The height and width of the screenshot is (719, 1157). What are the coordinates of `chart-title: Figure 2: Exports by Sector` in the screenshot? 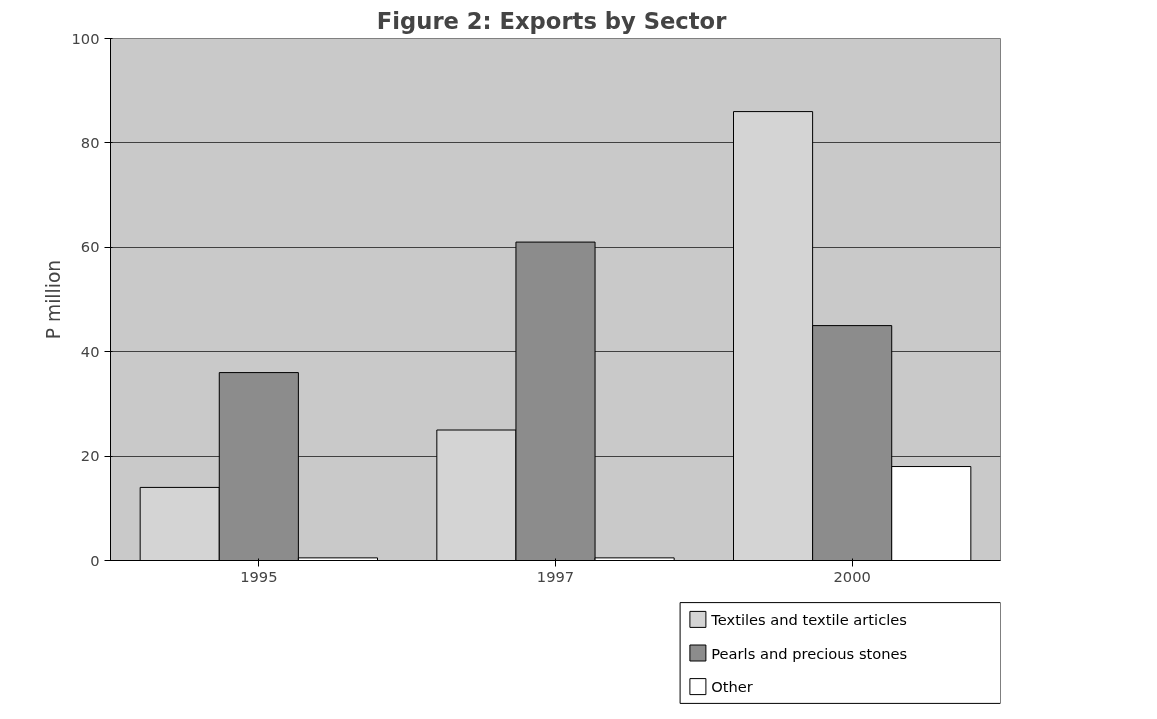 It's located at (552, 20).